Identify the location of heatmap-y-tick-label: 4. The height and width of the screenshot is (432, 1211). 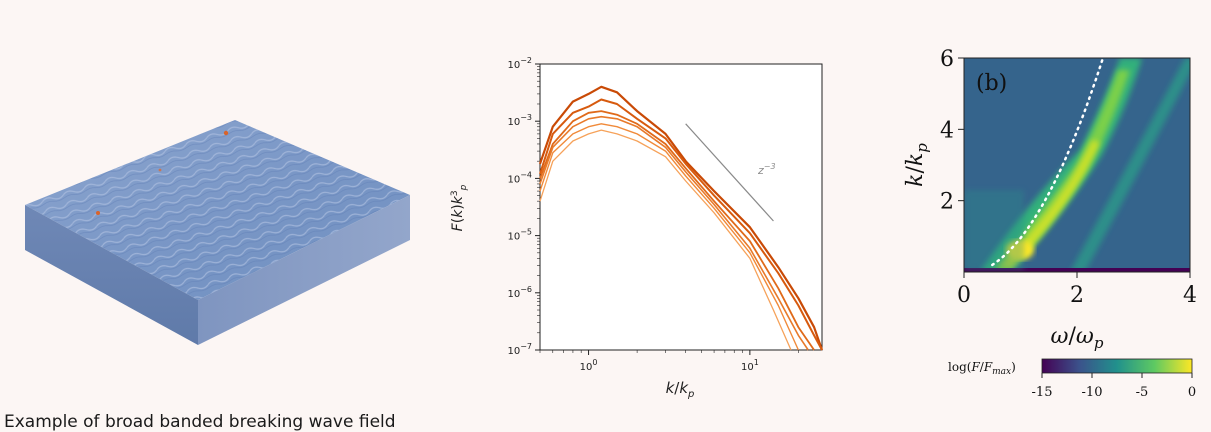
(947, 130).